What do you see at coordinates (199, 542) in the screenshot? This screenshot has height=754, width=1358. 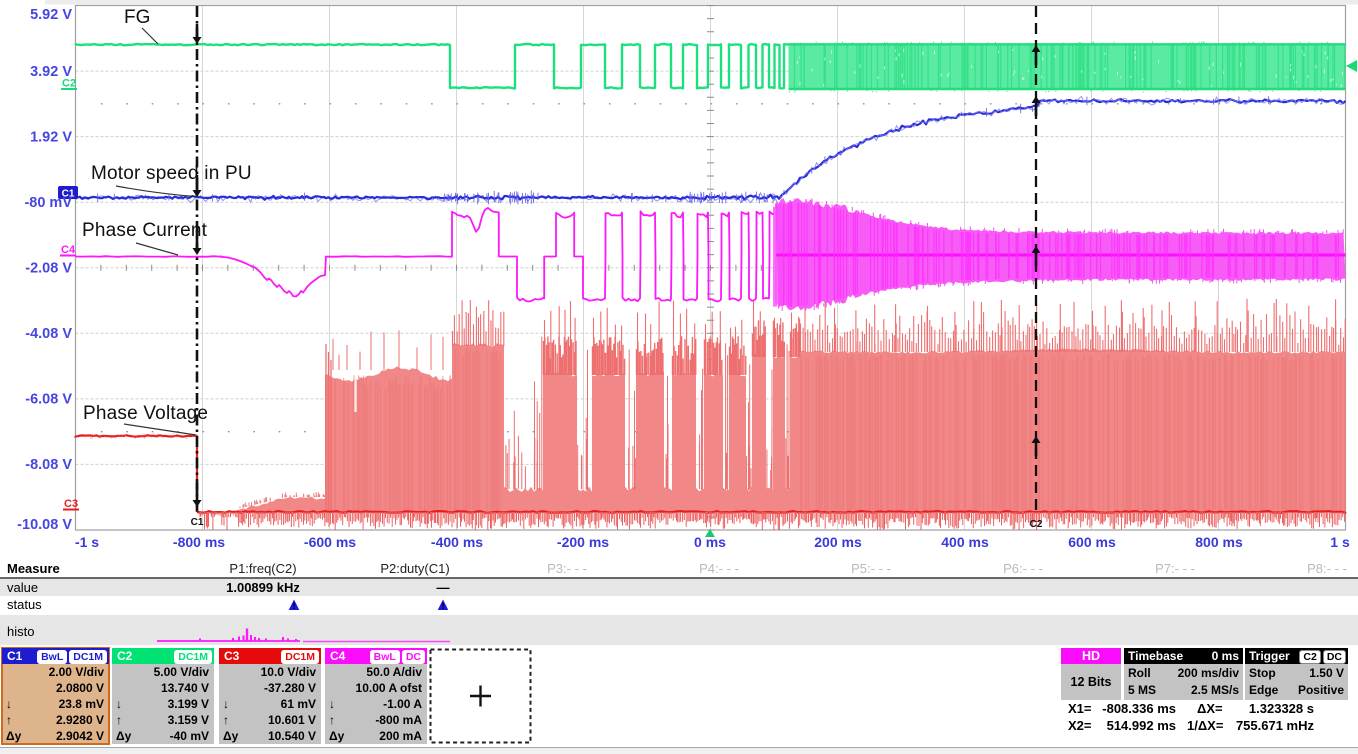 I see `svg-text: -800 ms` at bounding box center [199, 542].